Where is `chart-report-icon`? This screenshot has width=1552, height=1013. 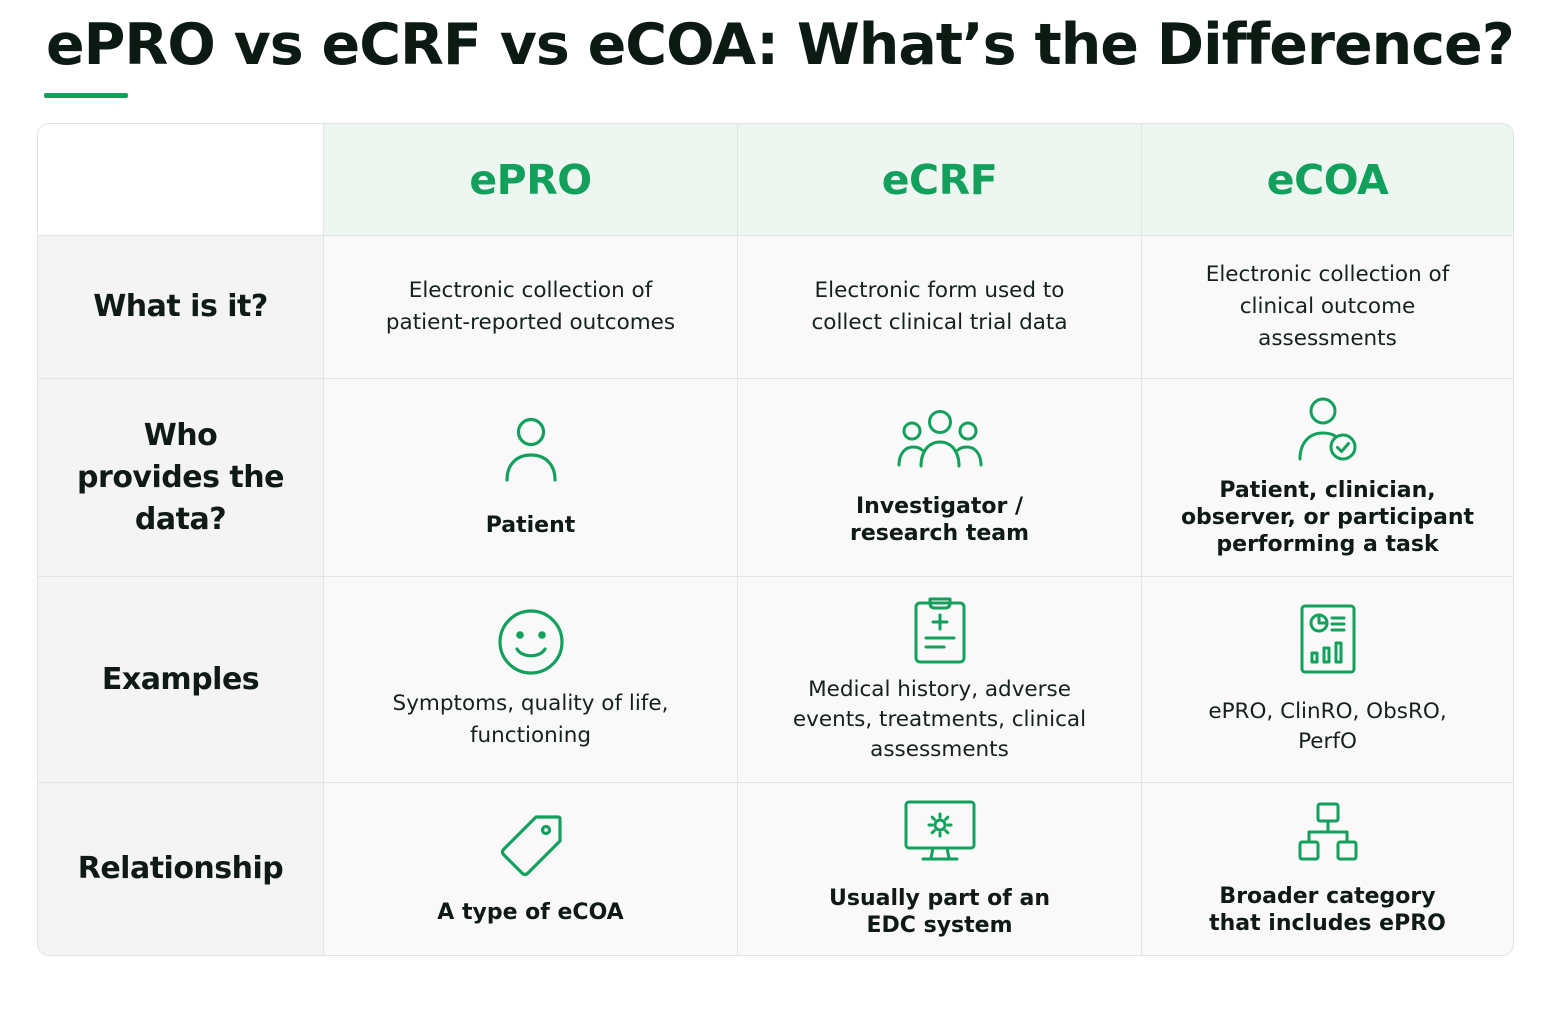
chart-report-icon is located at coordinates (1328, 639).